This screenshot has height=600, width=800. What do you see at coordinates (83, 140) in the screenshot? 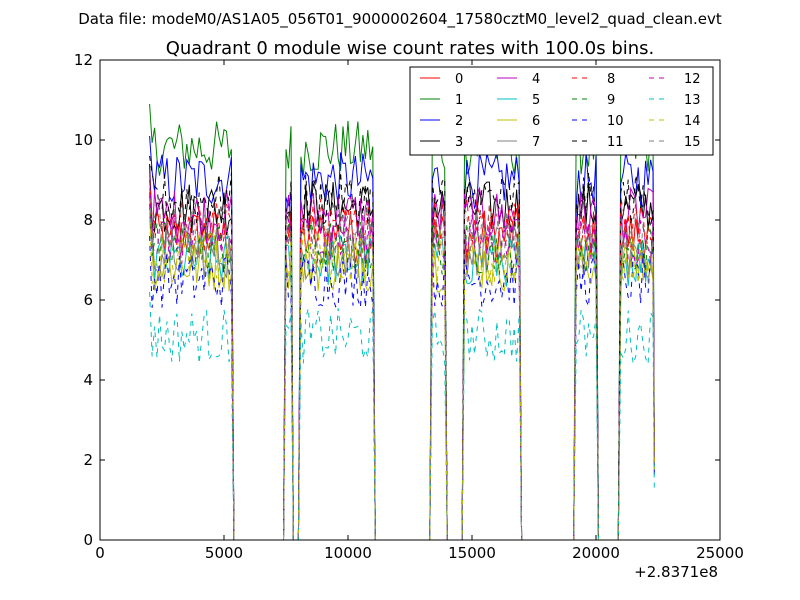
I see `y-tick-label: 10` at bounding box center [83, 140].